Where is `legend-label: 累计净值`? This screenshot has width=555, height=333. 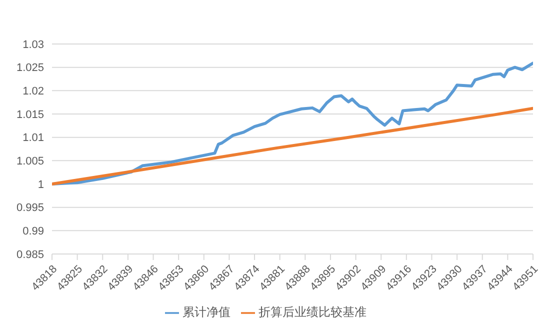 legend-label: 累计净值 is located at coordinates (206, 312).